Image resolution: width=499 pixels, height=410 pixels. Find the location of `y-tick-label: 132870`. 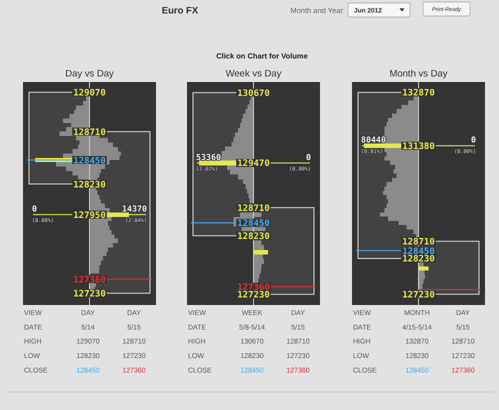

y-tick-label: 132870 is located at coordinates (418, 93).